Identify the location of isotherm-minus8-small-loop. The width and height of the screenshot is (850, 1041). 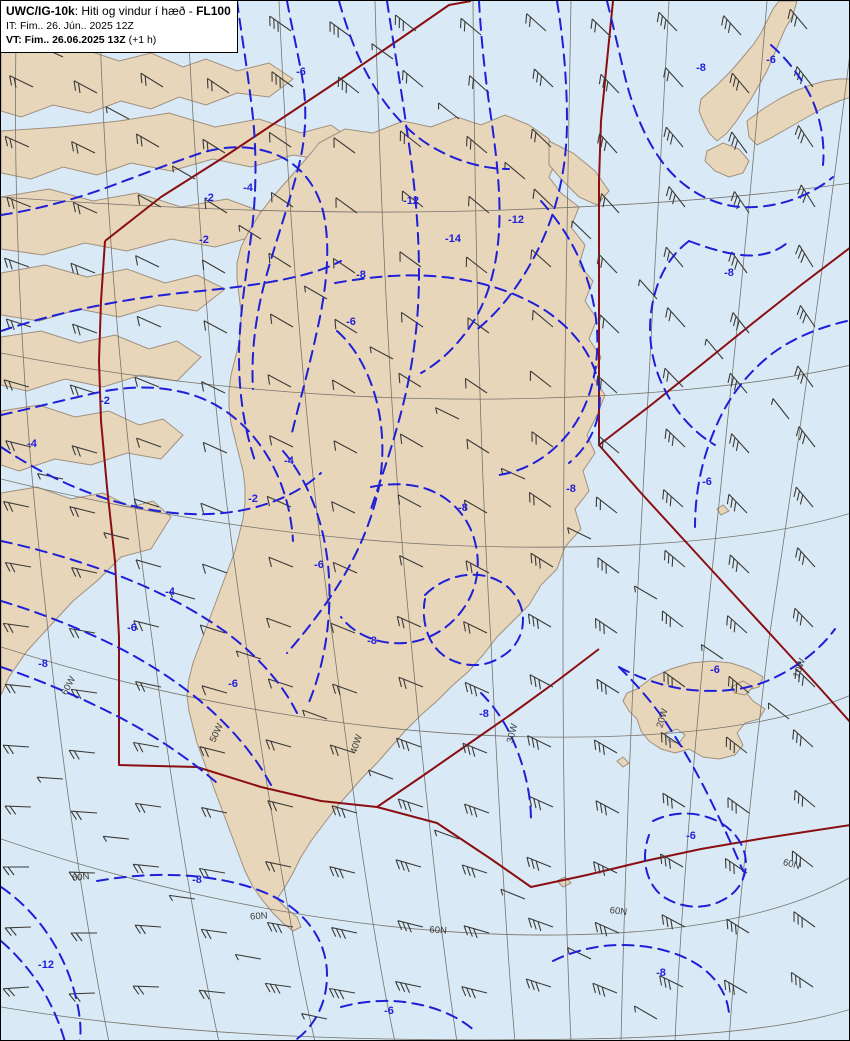
(473, 620).